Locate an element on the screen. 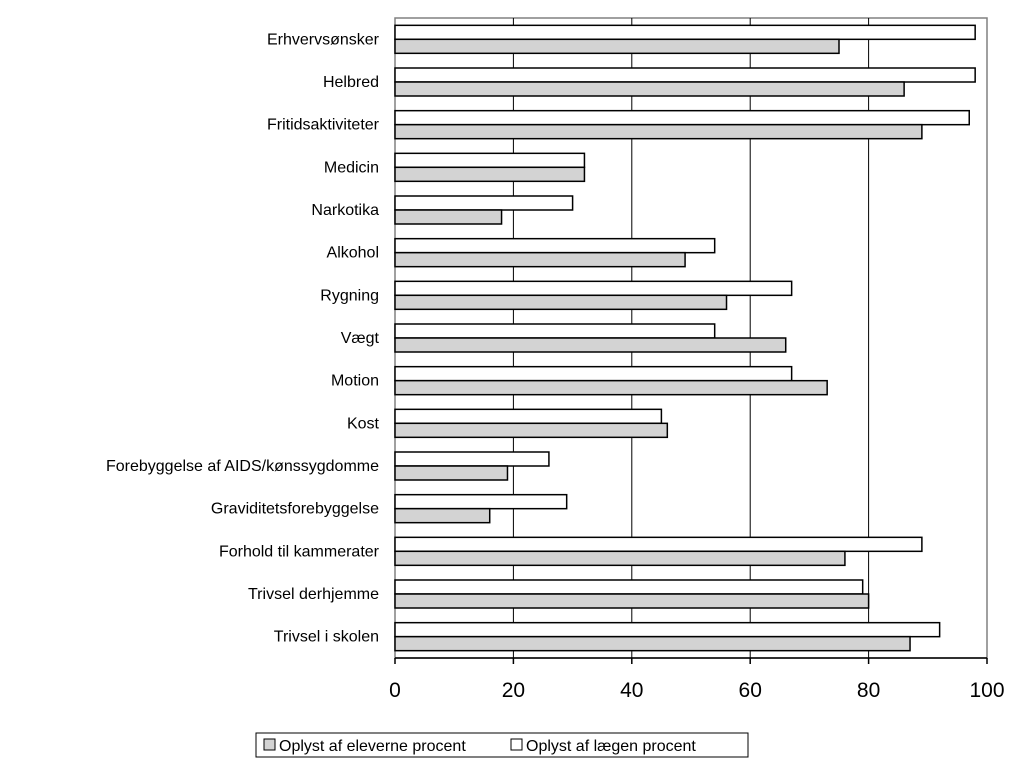 The width and height of the screenshot is (1011, 783). category-label-5: Alkohol is located at coordinates (353, 253).